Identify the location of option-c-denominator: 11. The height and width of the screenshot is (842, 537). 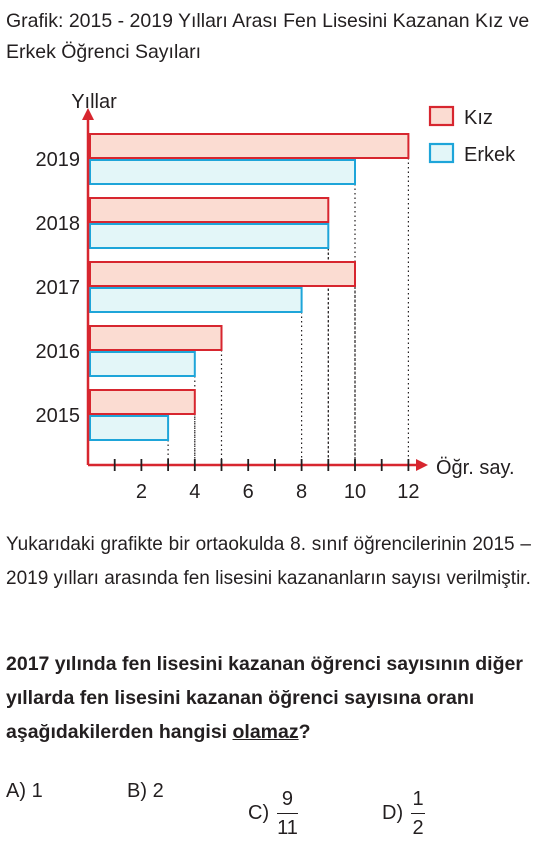
(287, 828).